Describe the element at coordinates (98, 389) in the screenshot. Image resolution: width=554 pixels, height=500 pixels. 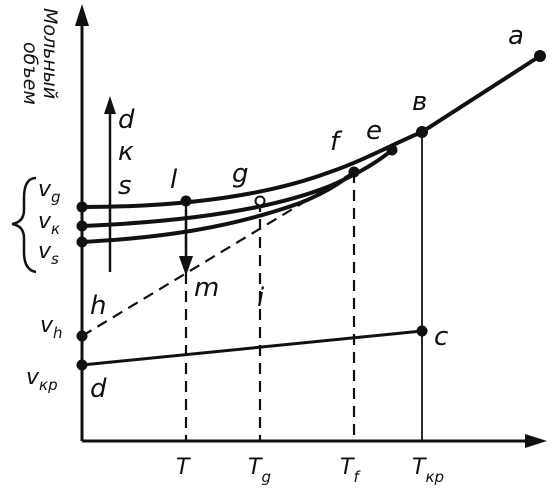
I see `label-d: d` at that location.